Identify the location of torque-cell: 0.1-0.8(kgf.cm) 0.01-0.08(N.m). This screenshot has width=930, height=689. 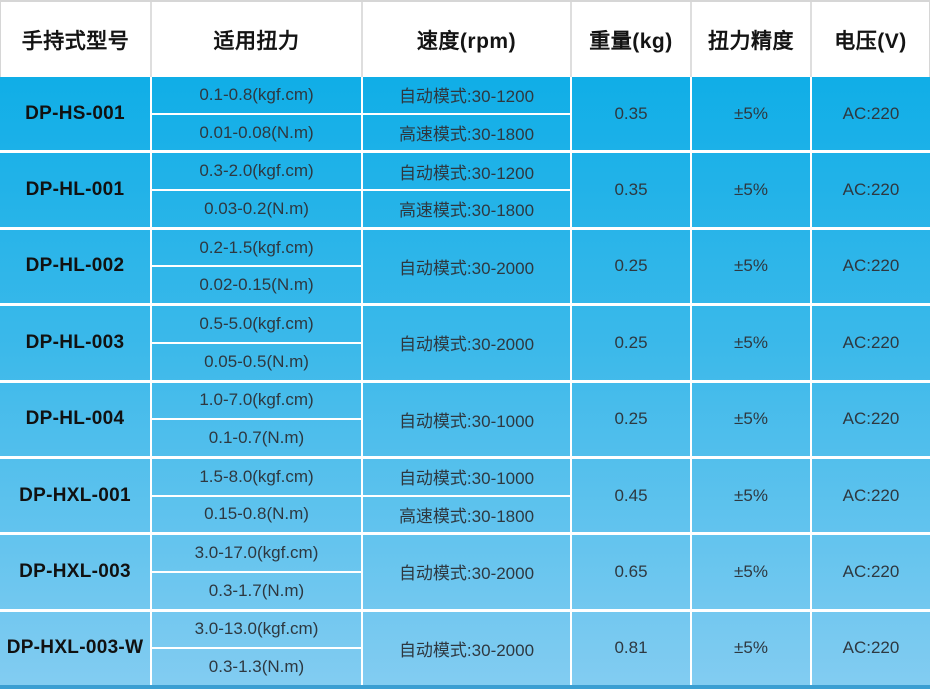
(255, 114).